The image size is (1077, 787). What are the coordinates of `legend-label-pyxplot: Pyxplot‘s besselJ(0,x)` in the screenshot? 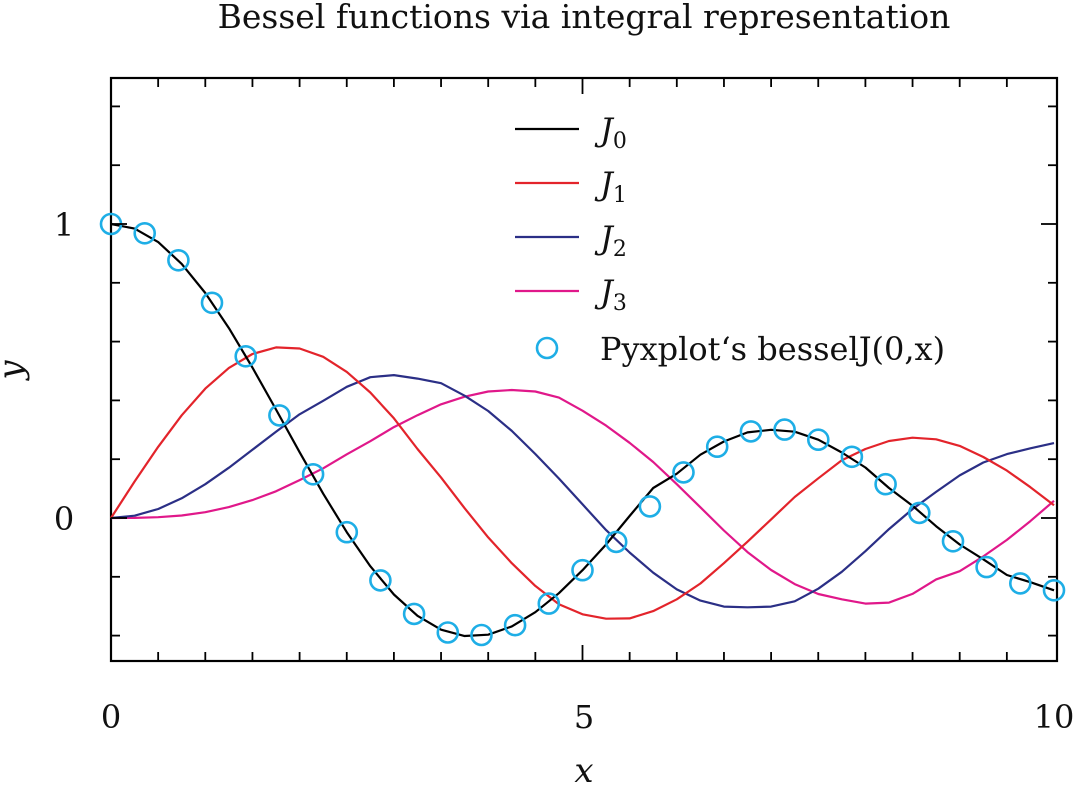 It's located at (772, 349).